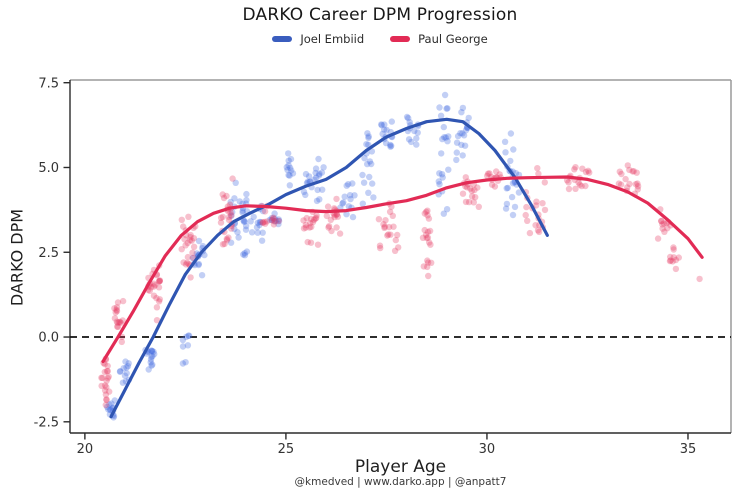  What do you see at coordinates (48, 338) in the screenshot?
I see `y-tick-label: 0.0` at bounding box center [48, 338].